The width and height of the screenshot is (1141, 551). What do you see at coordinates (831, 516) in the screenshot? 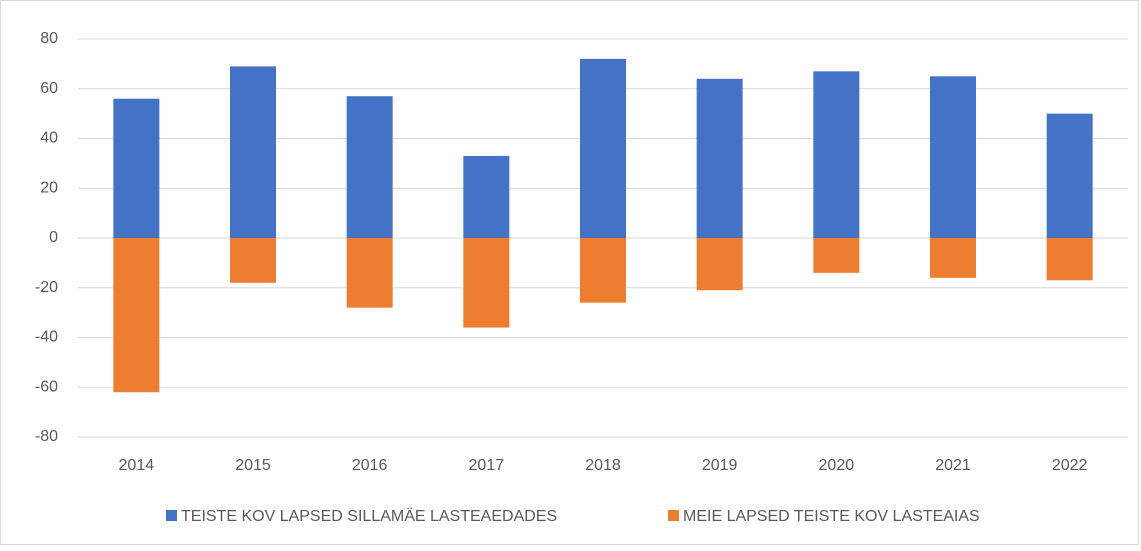
I see `legend-label: MEIE LAPSED TEISTE KOV LASTEAIAS` at bounding box center [831, 516].